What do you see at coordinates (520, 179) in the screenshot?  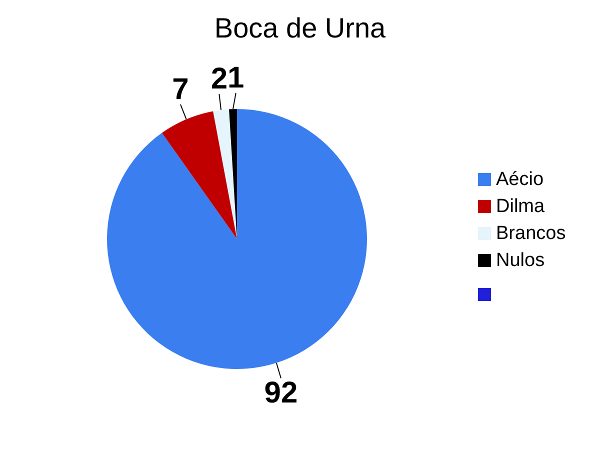 I see `legend-label: Aécio` at bounding box center [520, 179].